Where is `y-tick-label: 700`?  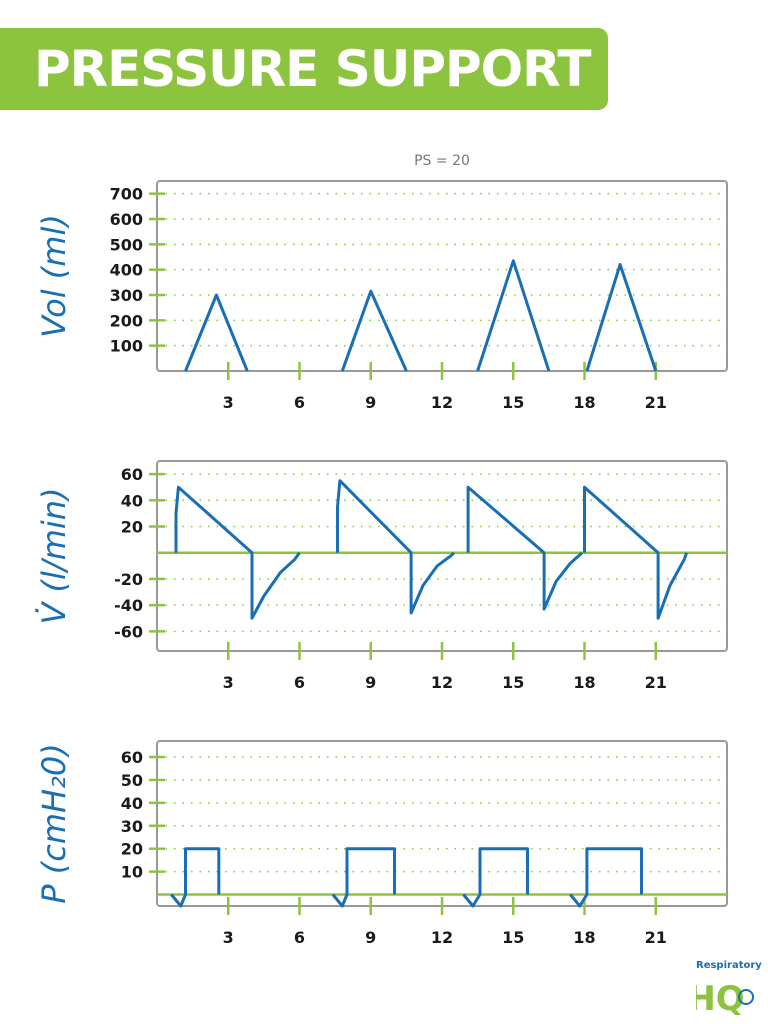
y-tick-label: 700 is located at coordinates (126, 194).